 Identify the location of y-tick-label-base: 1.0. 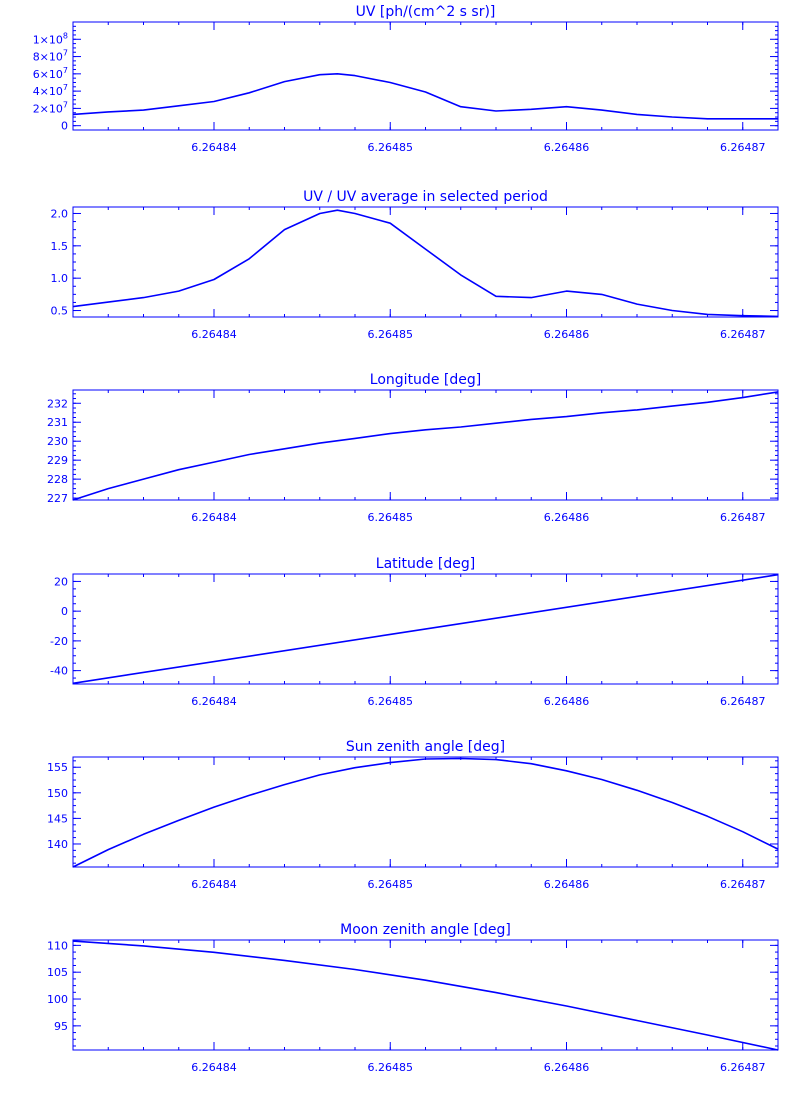
(60, 278).